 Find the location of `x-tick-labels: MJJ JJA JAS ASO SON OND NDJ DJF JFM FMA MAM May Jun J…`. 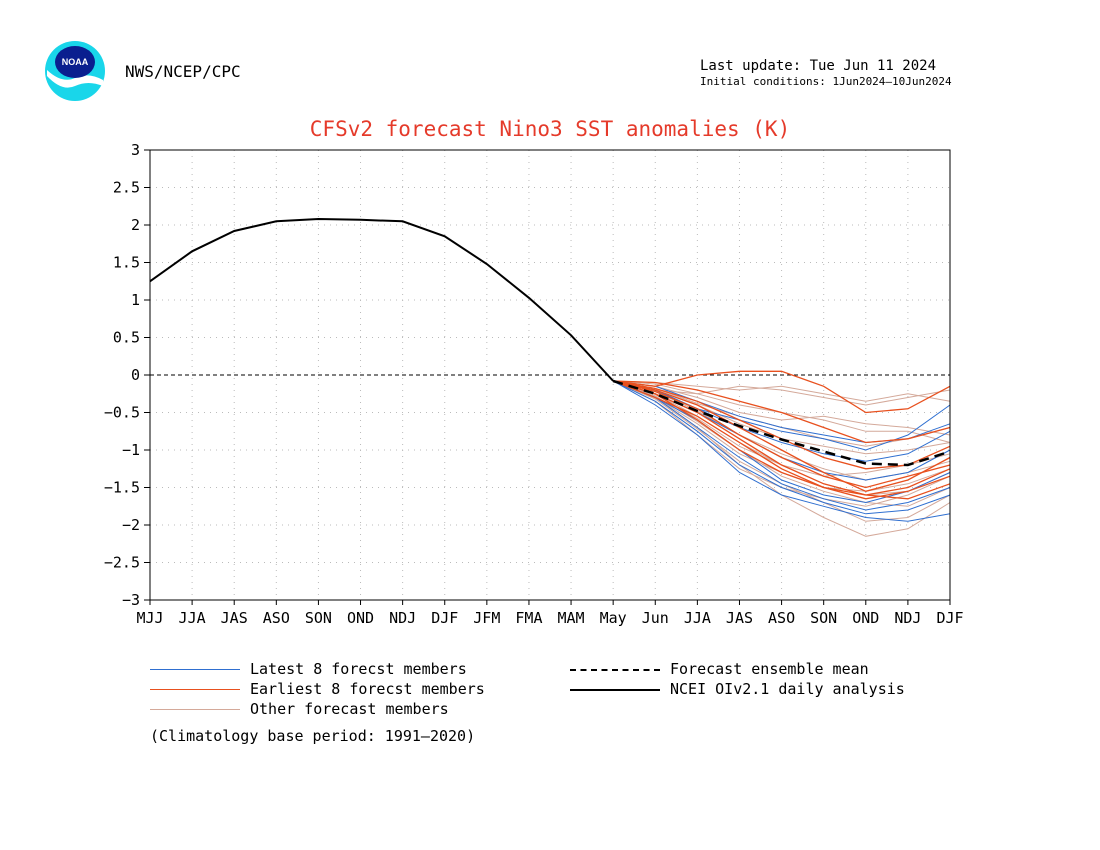

x-tick-labels: MJJ JJA JAS ASO SON OND NDJ DJF JFM FMA MAM May Jun J… is located at coordinates (550, 613).